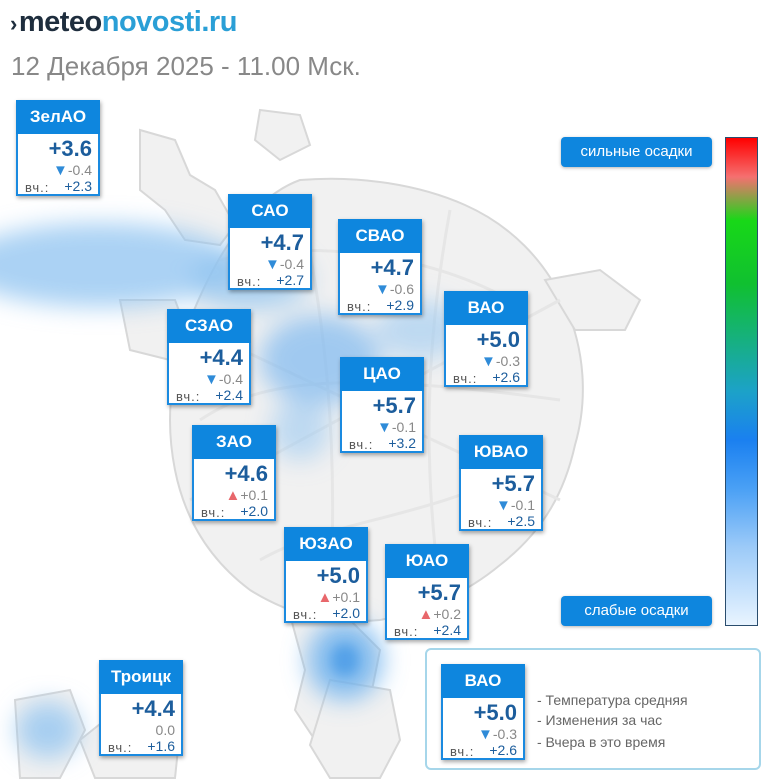 Image resolution: width=780 pixels, height=780 pixels. What do you see at coordinates (60, 22) in the screenshot?
I see `logo-text-part1: meteo` at bounding box center [60, 22].